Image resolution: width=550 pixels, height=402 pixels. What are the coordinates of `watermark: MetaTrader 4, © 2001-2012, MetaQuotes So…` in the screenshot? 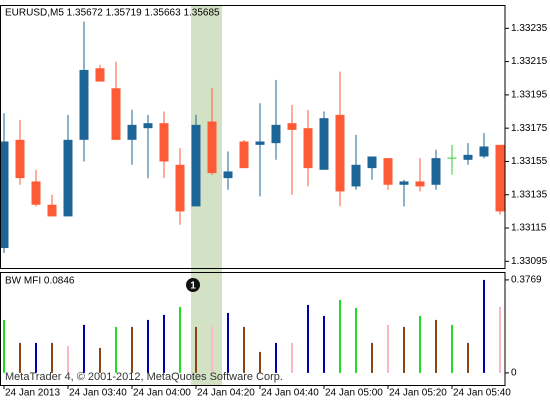 It's located at (144, 377).